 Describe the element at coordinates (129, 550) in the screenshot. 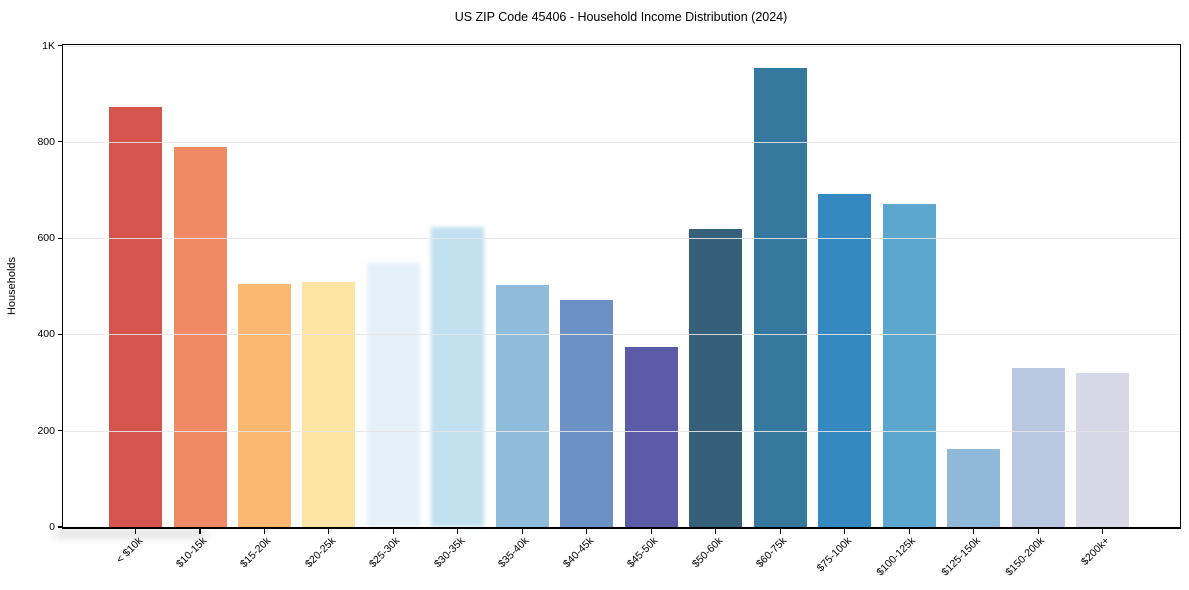

I see `x-tick-label-0: < $10k` at that location.